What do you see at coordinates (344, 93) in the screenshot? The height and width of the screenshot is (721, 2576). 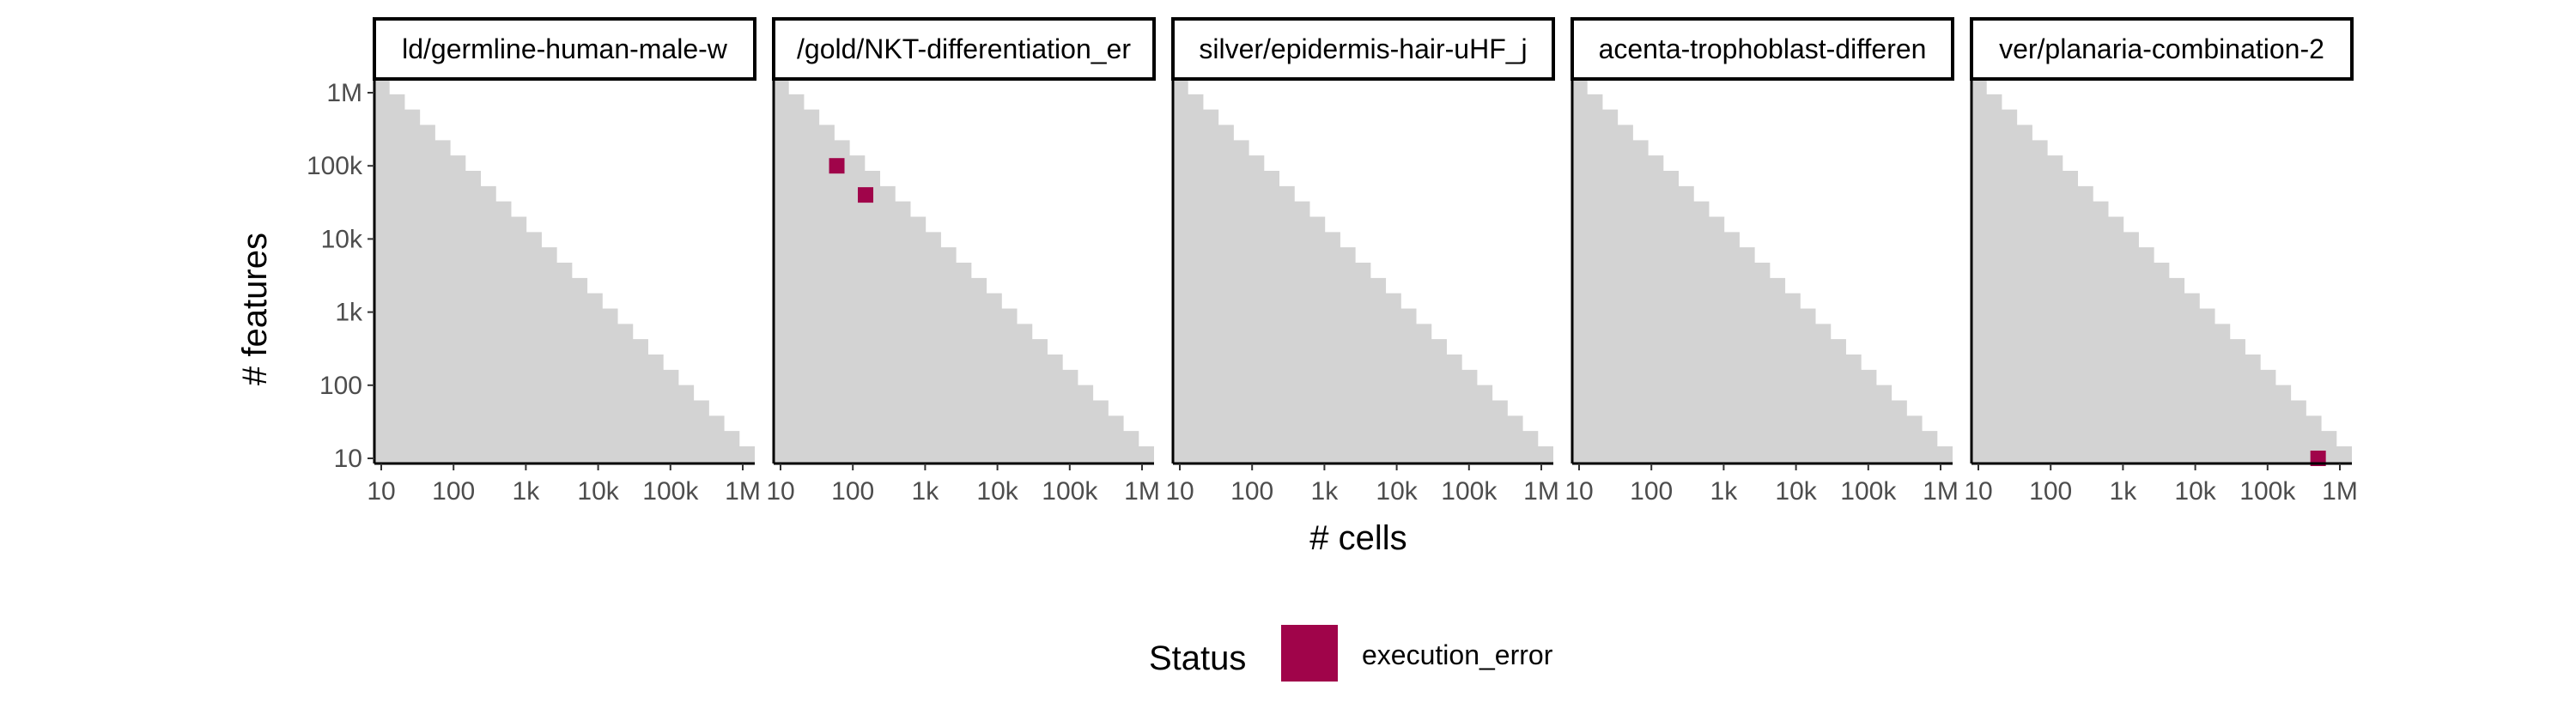 I see `y-tick-label: 1M` at bounding box center [344, 93].